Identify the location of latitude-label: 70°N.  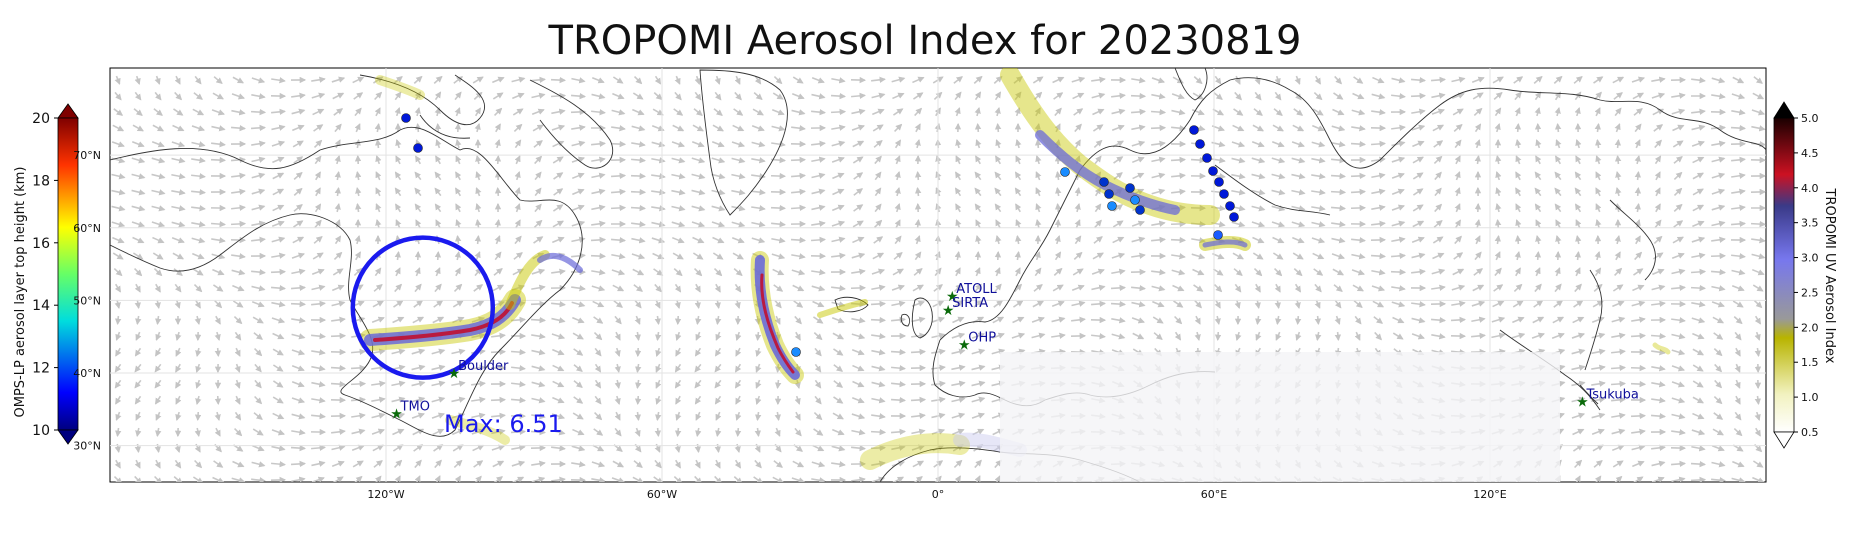
(87, 155).